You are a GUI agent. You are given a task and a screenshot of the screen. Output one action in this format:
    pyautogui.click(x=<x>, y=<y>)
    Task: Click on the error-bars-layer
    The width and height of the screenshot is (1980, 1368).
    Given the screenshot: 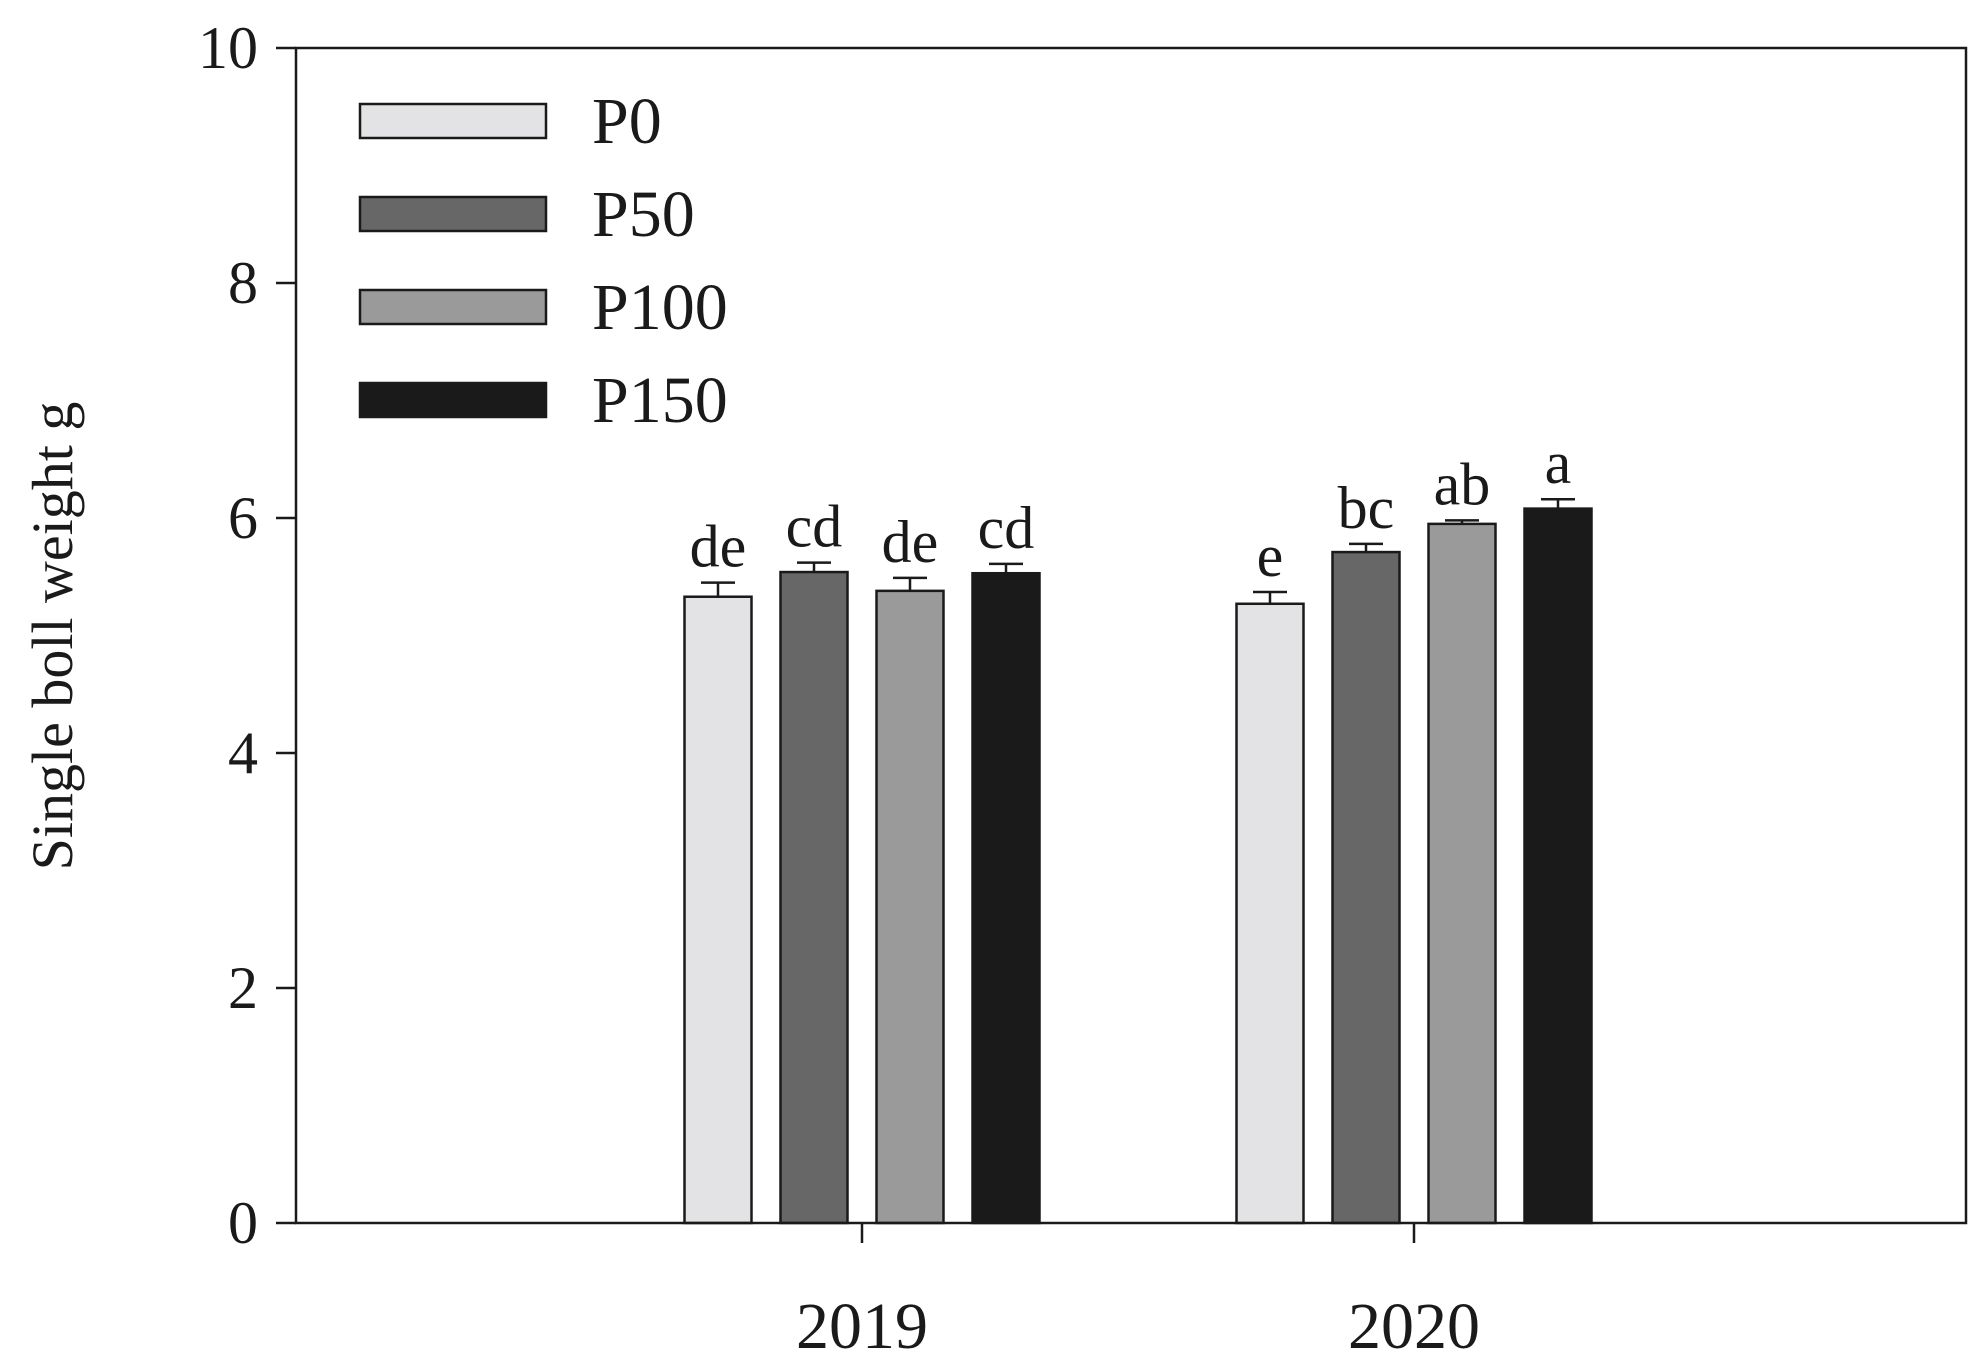 What is the action you would take?
    pyautogui.click(x=1138, y=550)
    